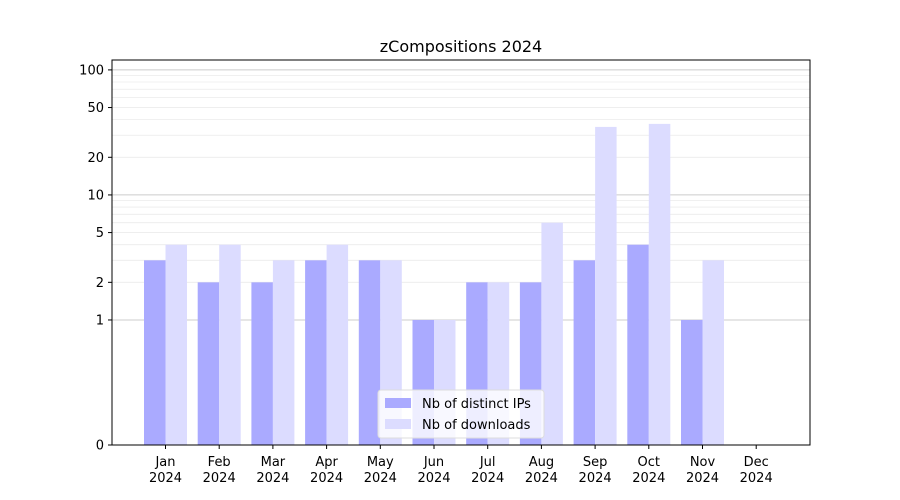 Image resolution: width=900 pixels, height=500 pixels. I want to click on x-tick-label-month: Mar, so click(273, 462).